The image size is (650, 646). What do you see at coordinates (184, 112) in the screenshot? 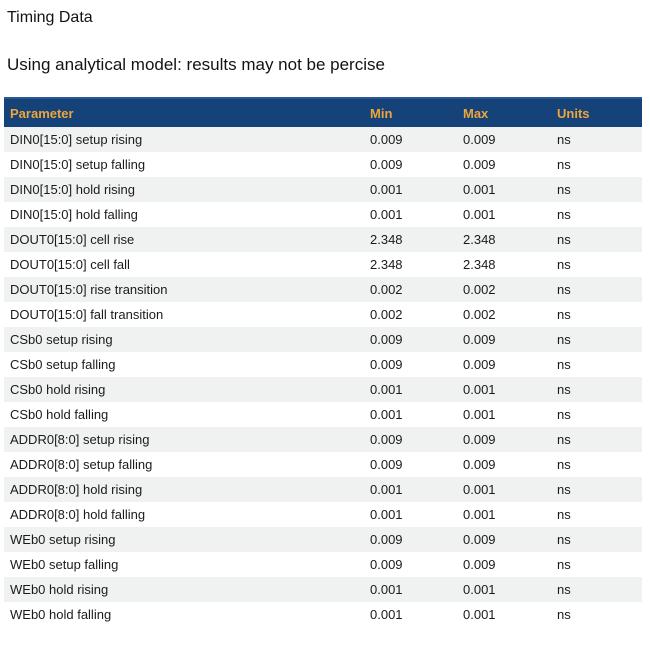
I see `column-header-parameter: Parameter` at bounding box center [184, 112].